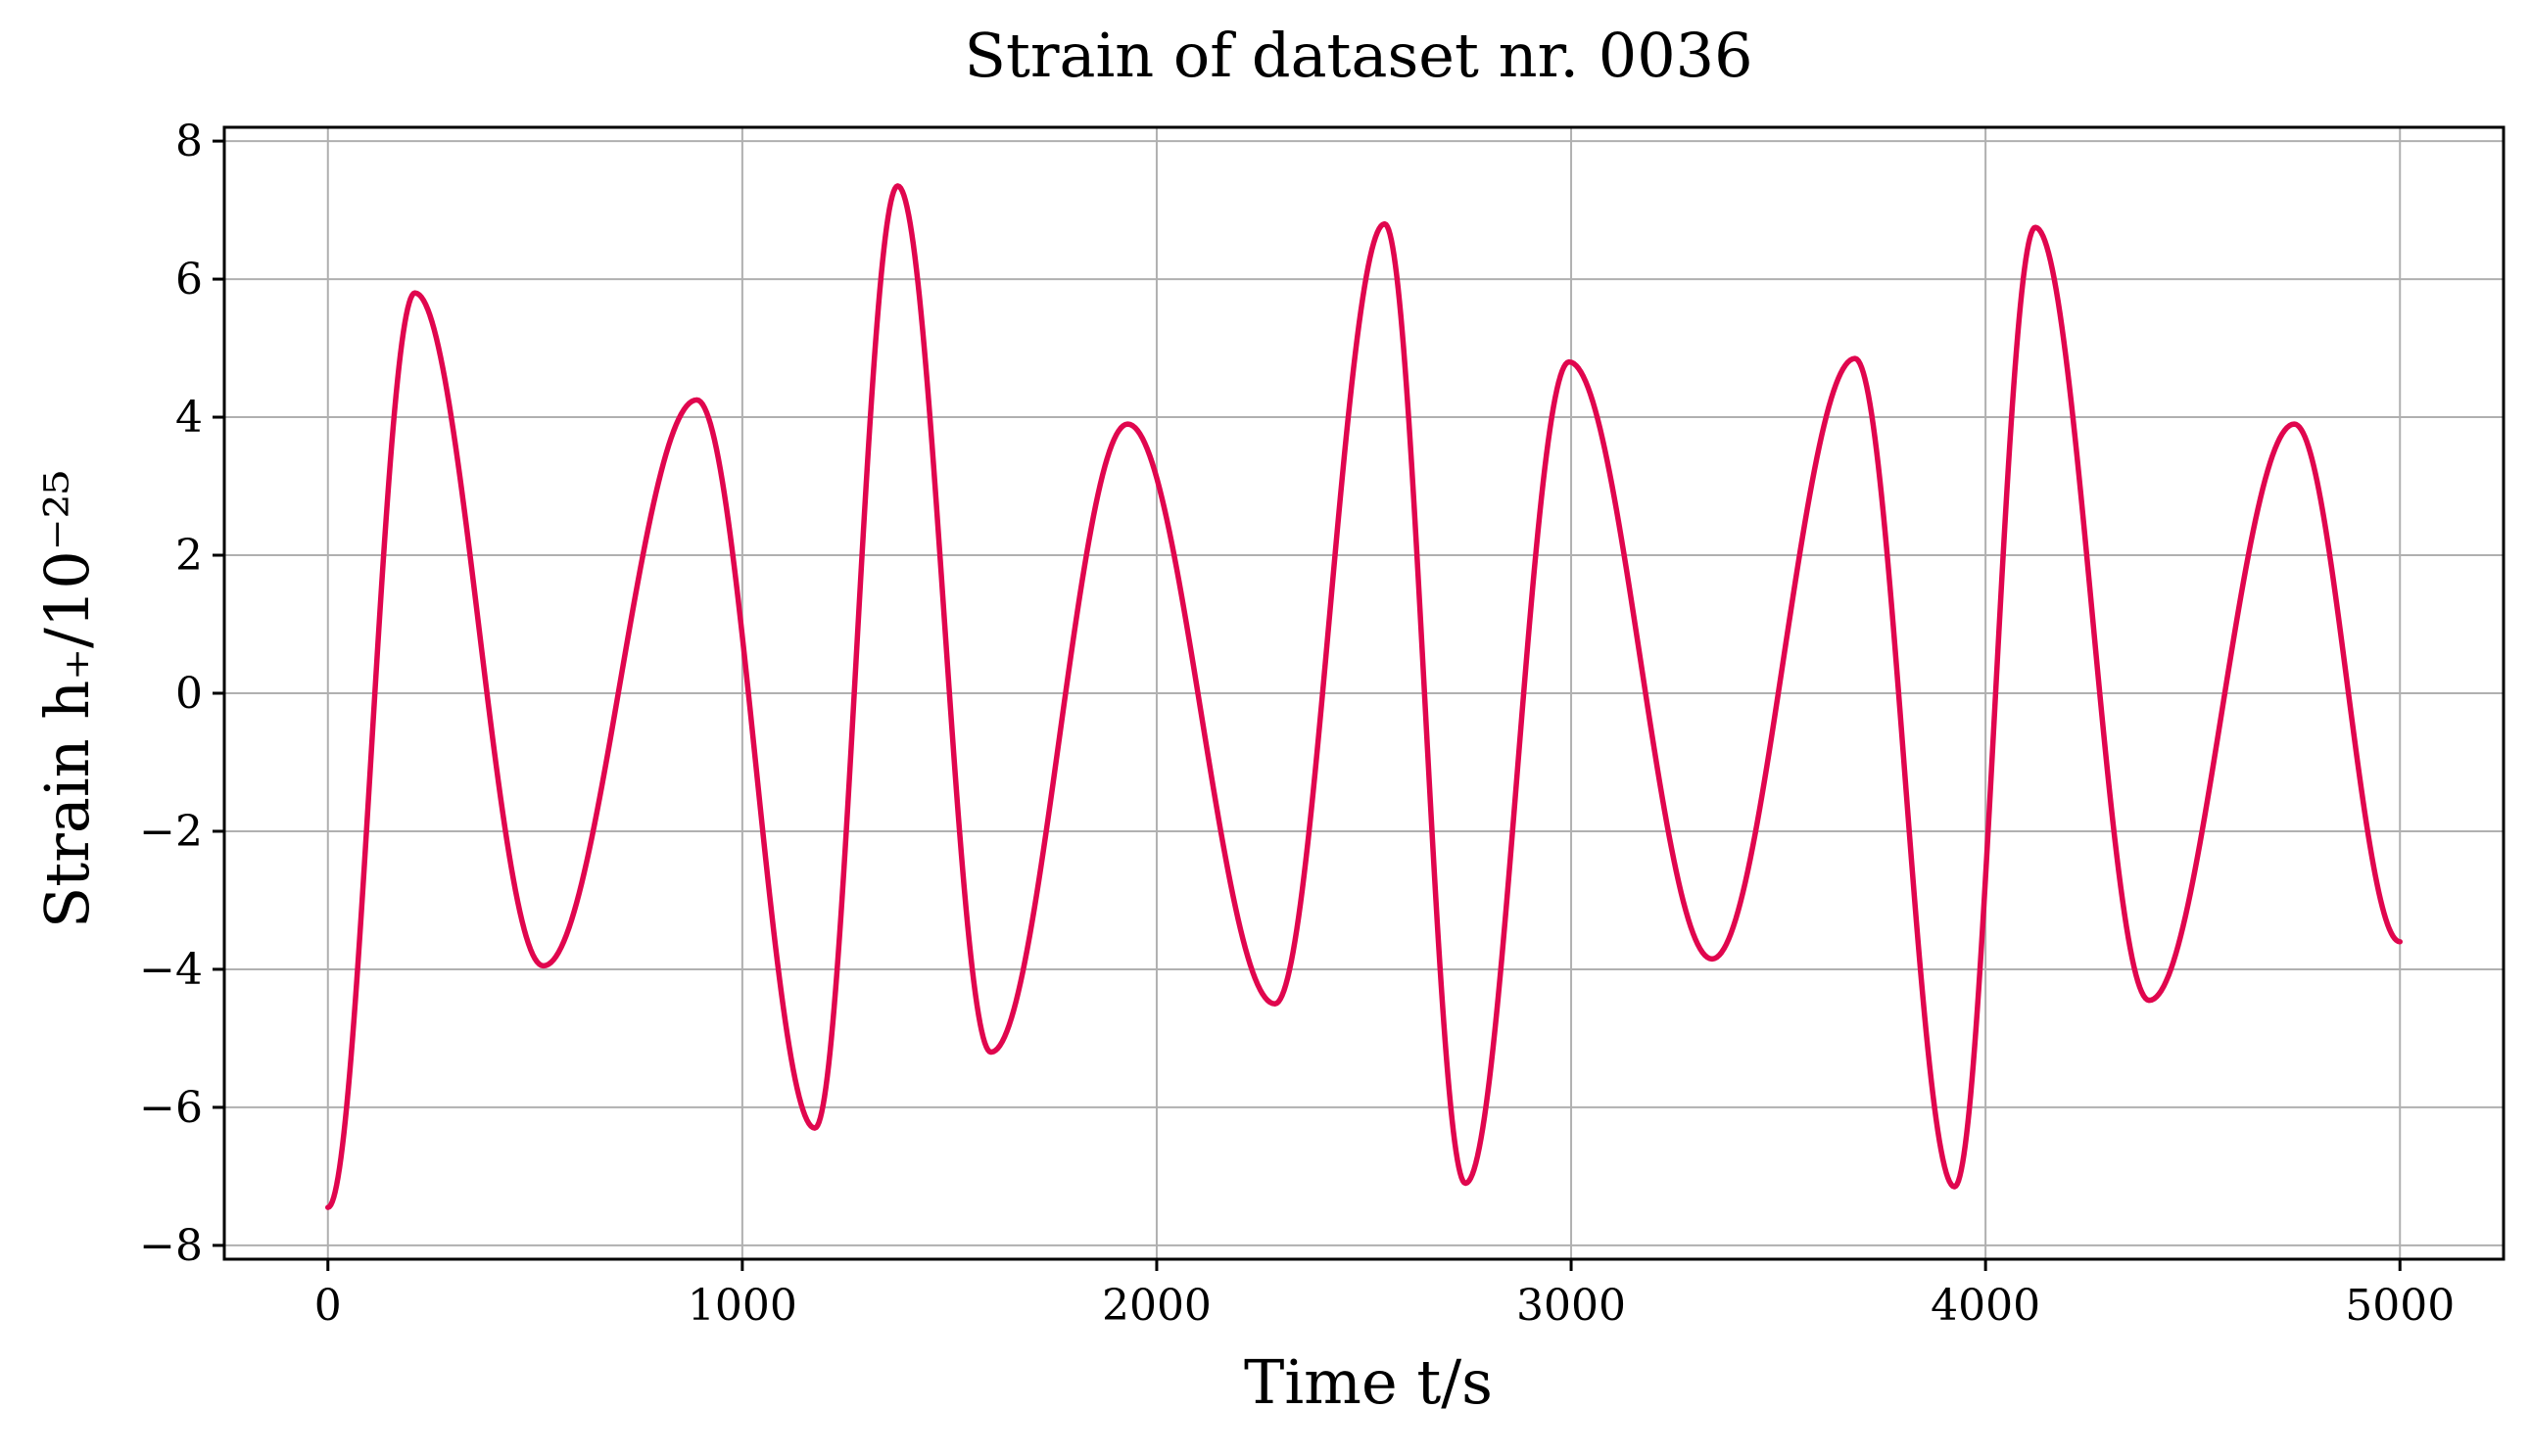  Describe the element at coordinates (1157, 1306) in the screenshot. I see `x-tick-label: 2000` at that location.